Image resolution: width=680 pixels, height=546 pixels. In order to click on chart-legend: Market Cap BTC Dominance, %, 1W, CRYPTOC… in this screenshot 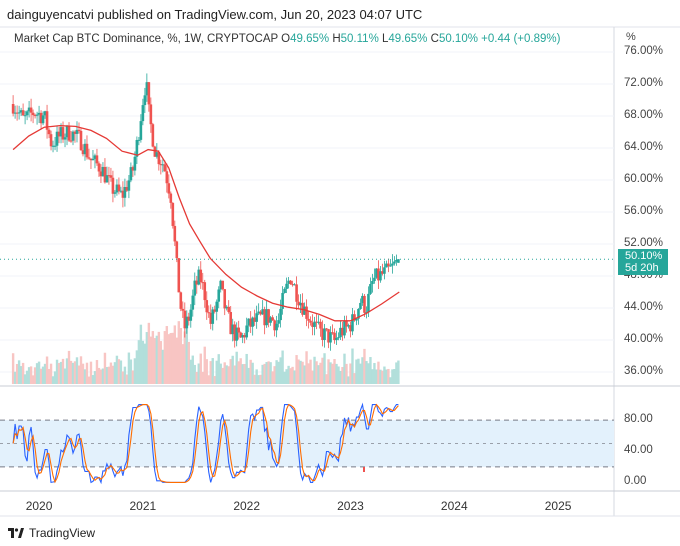, I will do `click(287, 39)`.